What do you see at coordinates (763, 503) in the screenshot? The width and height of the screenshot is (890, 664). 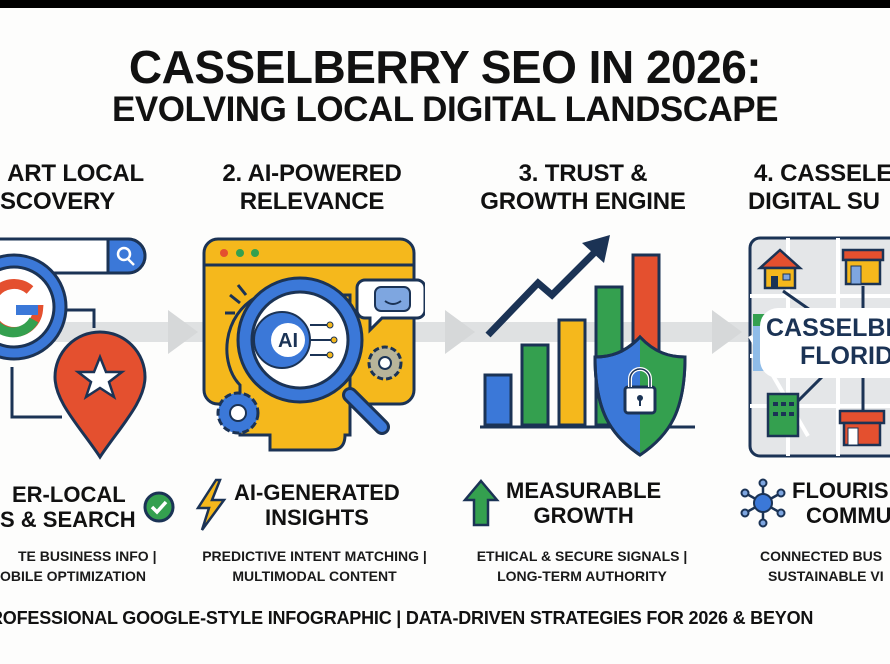 I see `network-hub-icon` at bounding box center [763, 503].